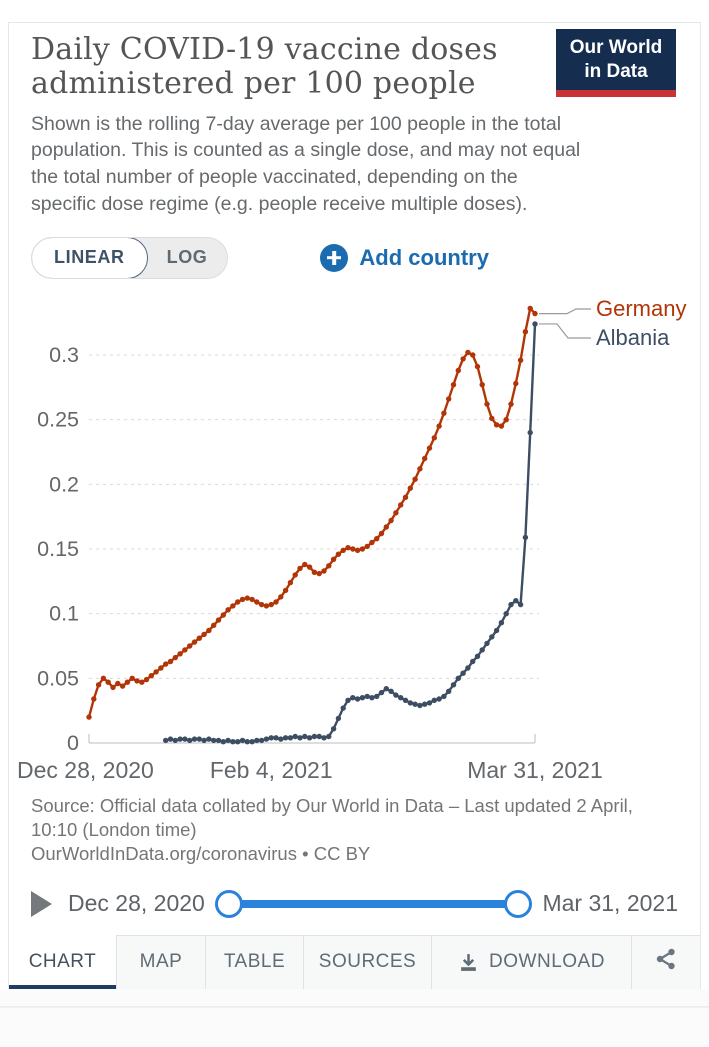 This screenshot has height=1047, width=709. Describe the element at coordinates (90, 257) in the screenshot. I see `linear-scale-button: LINEAR` at that location.